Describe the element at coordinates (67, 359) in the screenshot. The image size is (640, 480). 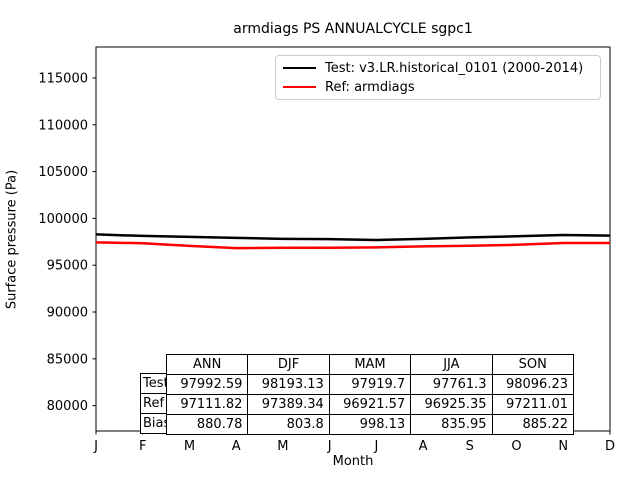
I see `y-tick-label: 85000` at that location.